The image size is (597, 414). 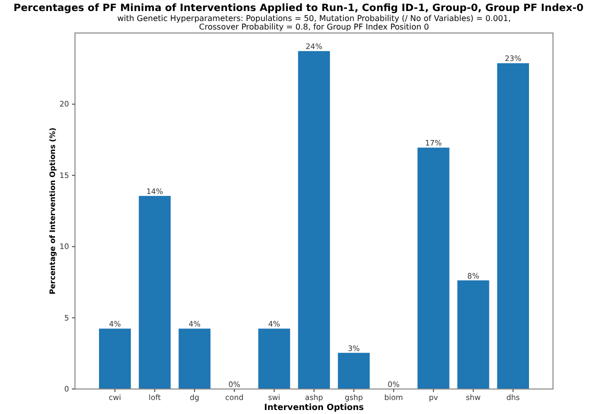 What do you see at coordinates (299, 8) in the screenshot?
I see `chart-title: Percentages of PF Minima of Interventions Applied to Run-1, Config ID-1, Group-0, Group PF Index-0` at bounding box center [299, 8].